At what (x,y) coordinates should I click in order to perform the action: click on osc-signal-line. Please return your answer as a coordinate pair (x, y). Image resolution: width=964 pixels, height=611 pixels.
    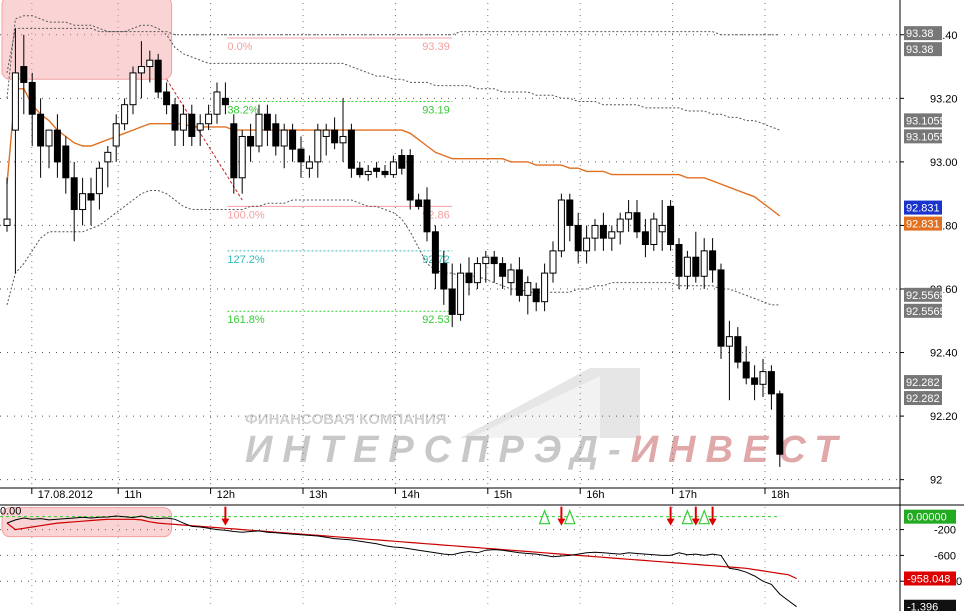
    Looking at the image, I should click on (401, 549).